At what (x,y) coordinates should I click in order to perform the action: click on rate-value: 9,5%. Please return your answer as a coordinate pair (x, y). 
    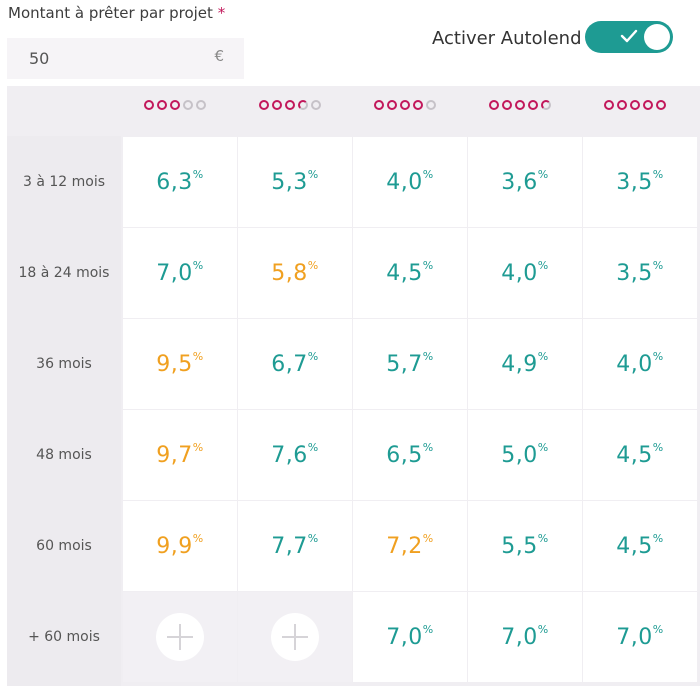
    Looking at the image, I should click on (179, 363).